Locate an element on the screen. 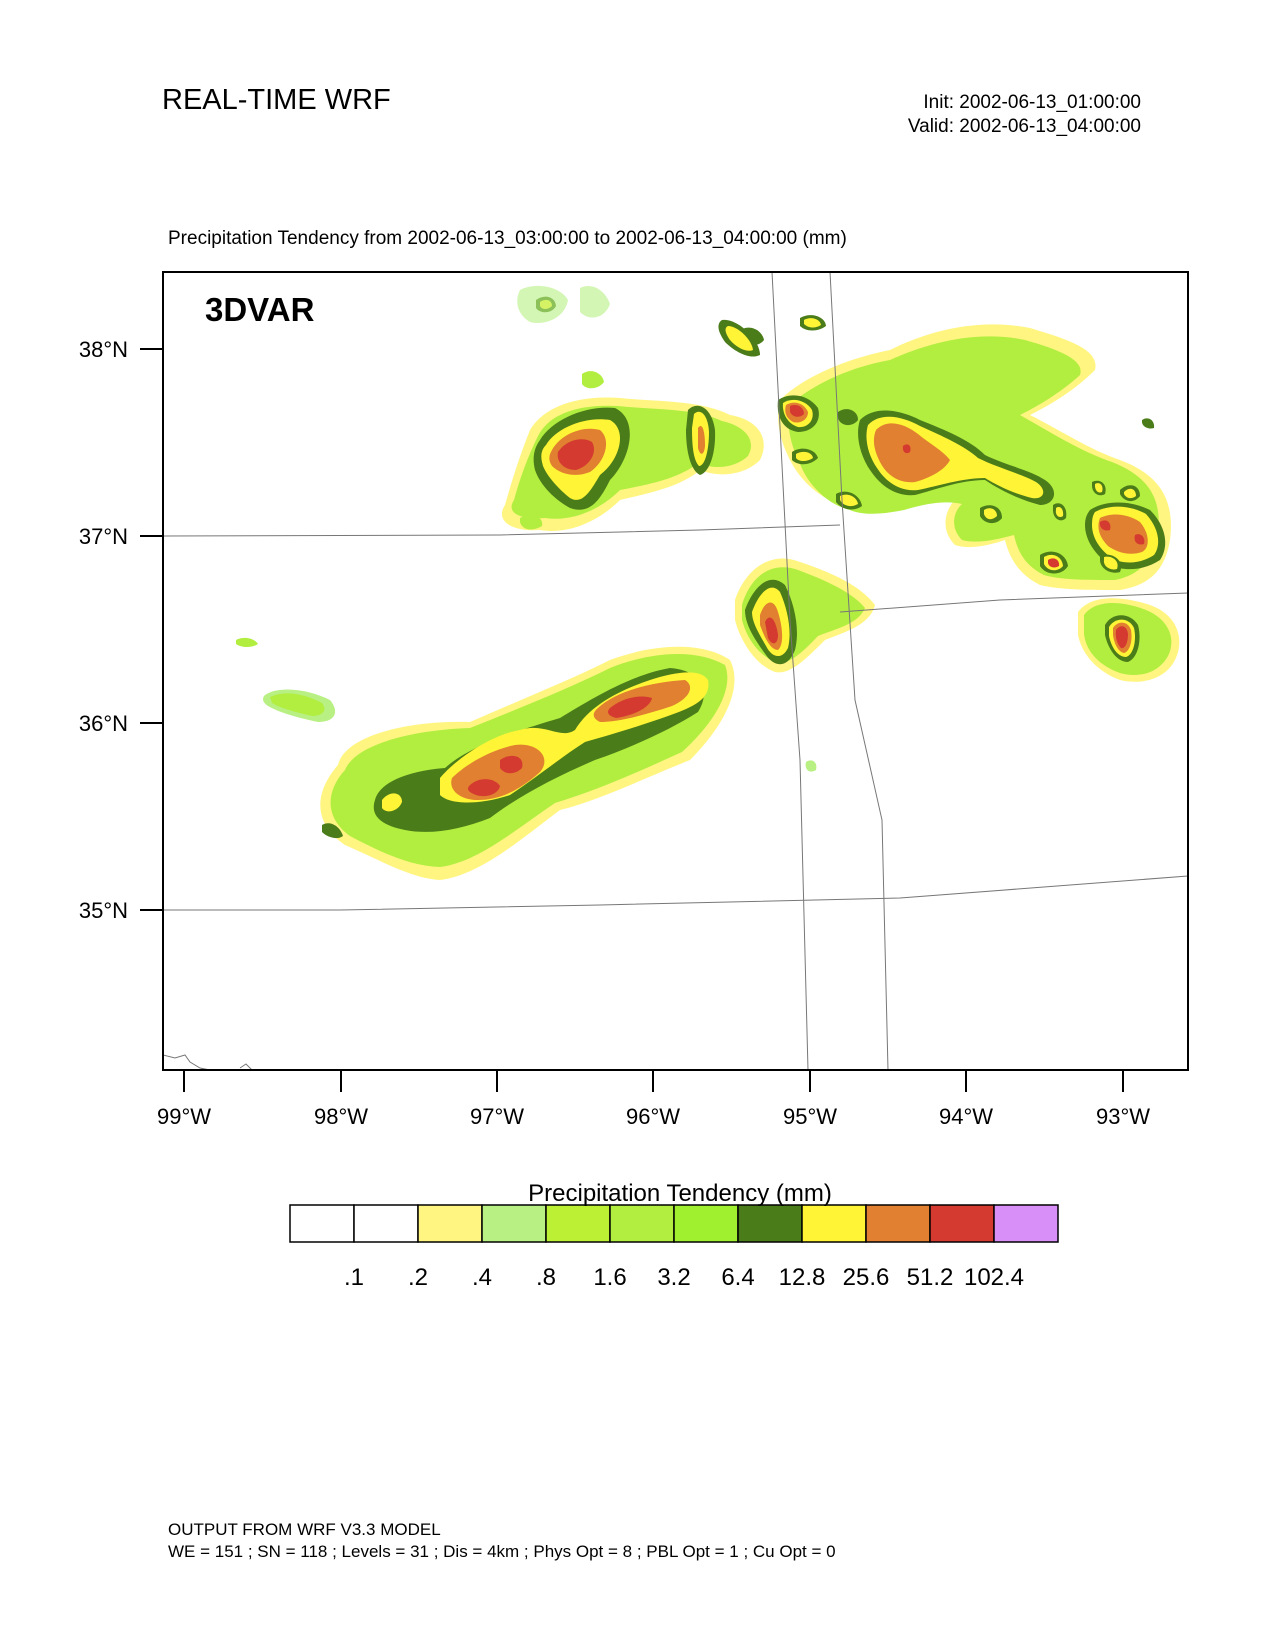 This screenshot has height=1651, width=1275. footer-model: OUTPUT FROM WRF V3.3 MODEL is located at coordinates (304, 1529).